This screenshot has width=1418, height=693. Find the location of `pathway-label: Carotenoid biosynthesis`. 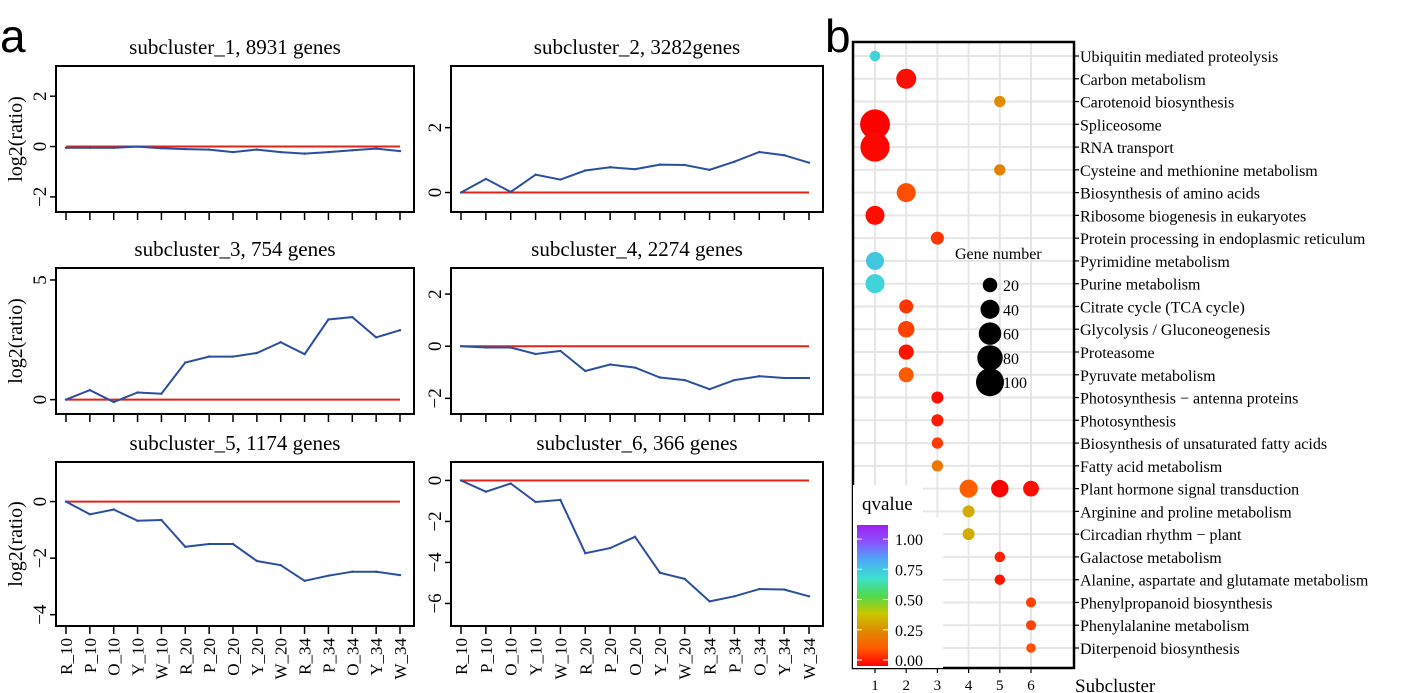

pathway-label: Carotenoid biosynthesis is located at coordinates (1157, 103).